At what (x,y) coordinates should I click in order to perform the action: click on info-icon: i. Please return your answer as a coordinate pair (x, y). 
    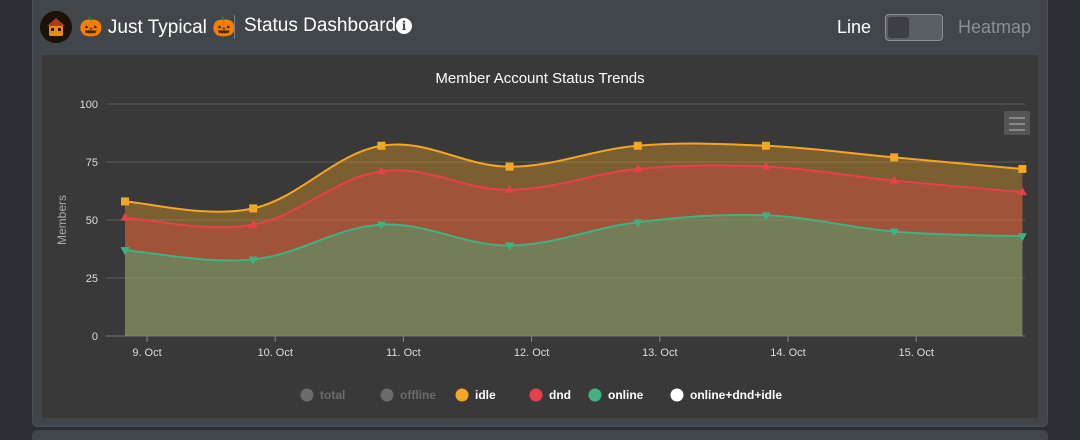
    Looking at the image, I should click on (404, 26).